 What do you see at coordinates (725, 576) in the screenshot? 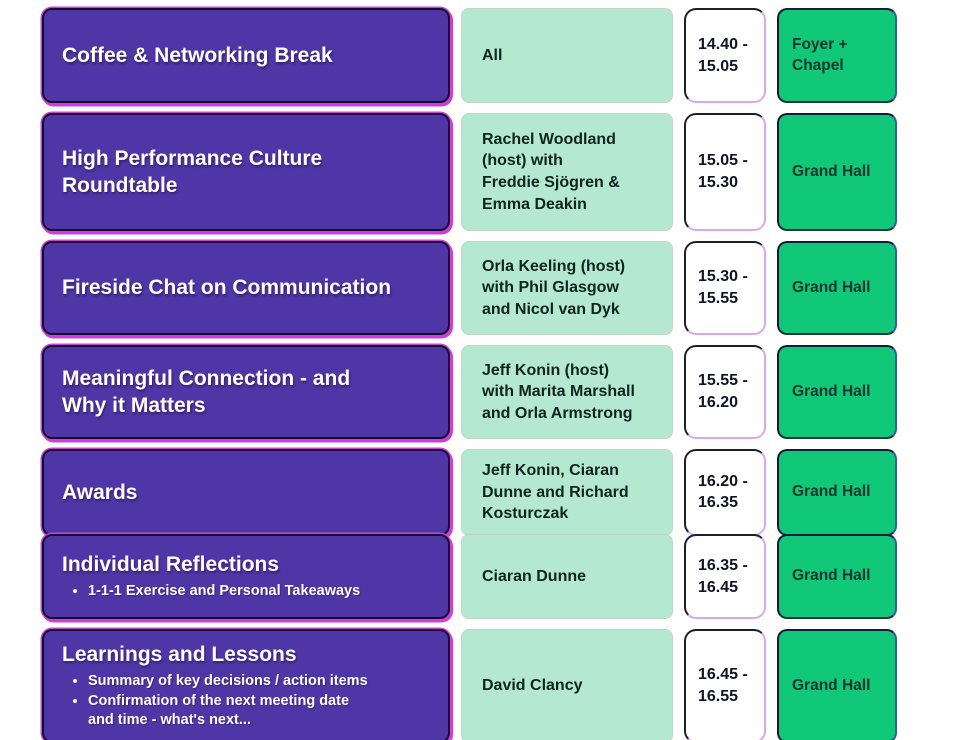
I see `time-cell: 16.35 - 16.45` at bounding box center [725, 576].